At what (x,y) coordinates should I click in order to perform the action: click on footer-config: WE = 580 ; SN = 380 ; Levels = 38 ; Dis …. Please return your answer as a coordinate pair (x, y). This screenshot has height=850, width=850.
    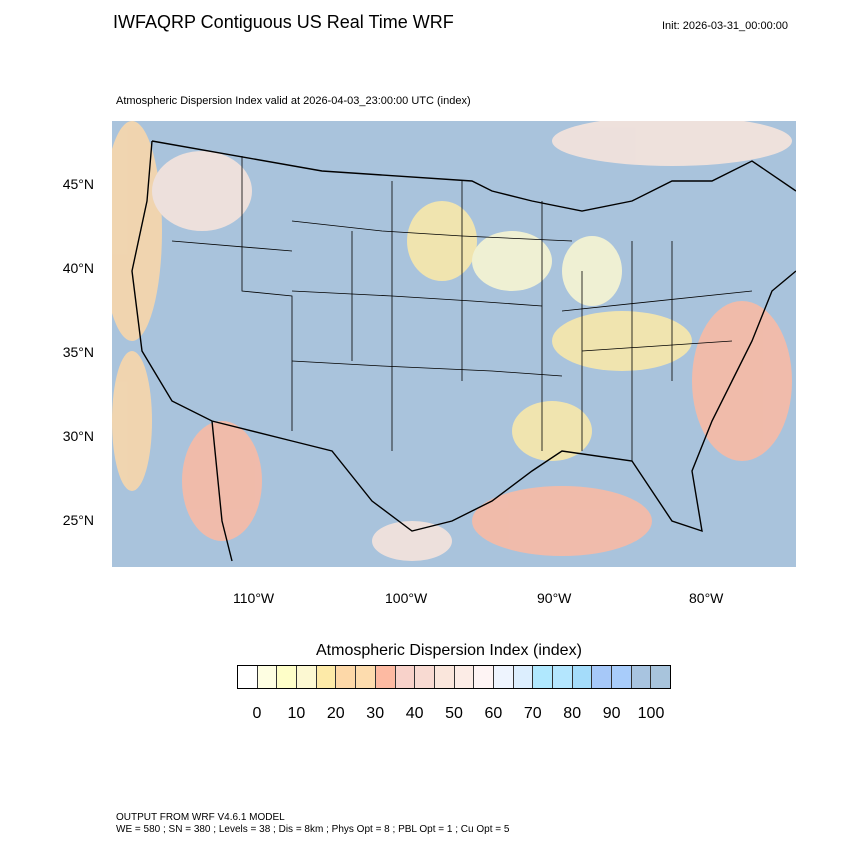
    Looking at the image, I should click on (313, 829).